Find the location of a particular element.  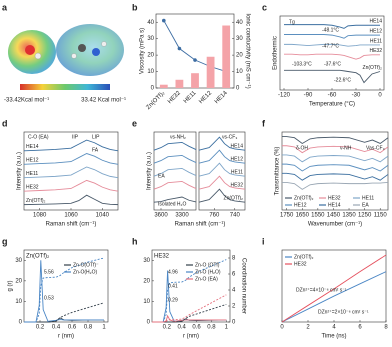

panel-letter: f is located at coordinates (264, 123).